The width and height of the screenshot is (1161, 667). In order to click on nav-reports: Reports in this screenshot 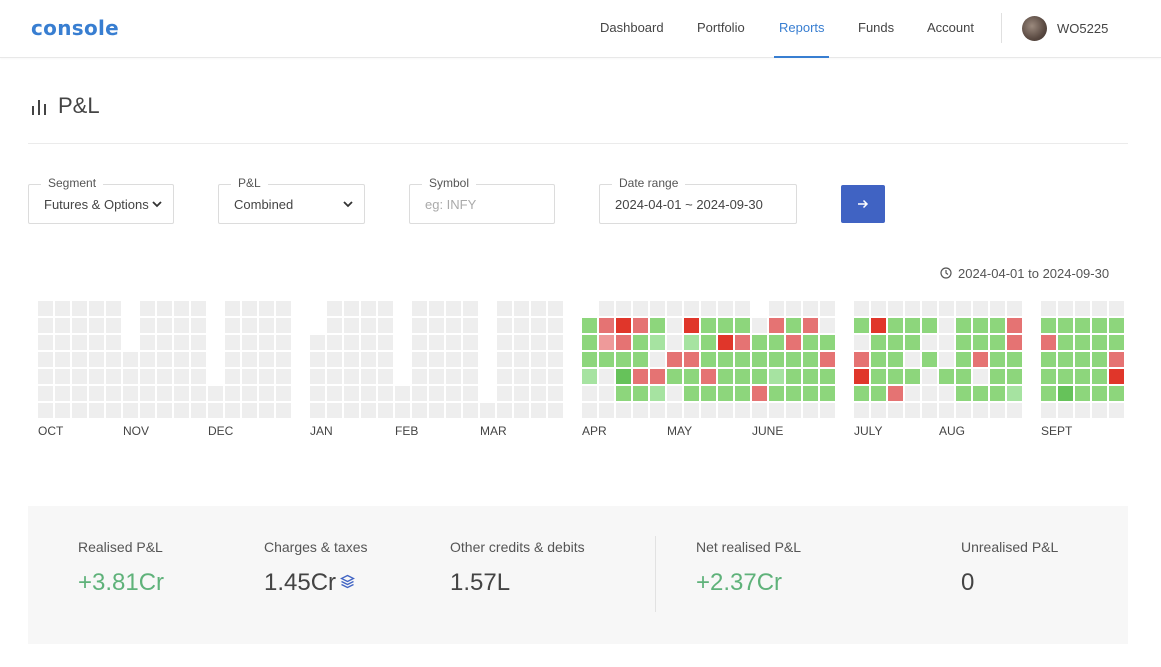, I will do `click(802, 27)`.